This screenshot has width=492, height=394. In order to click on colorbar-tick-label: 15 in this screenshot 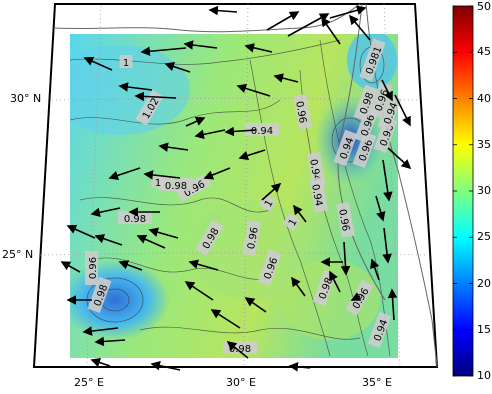, I will do `click(484, 329)`.